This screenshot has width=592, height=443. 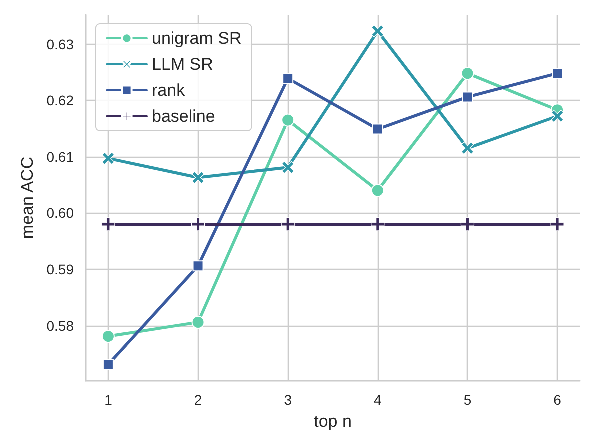 What do you see at coordinates (60, 213) in the screenshot?
I see `y-tick-label: 0.60` at bounding box center [60, 213].